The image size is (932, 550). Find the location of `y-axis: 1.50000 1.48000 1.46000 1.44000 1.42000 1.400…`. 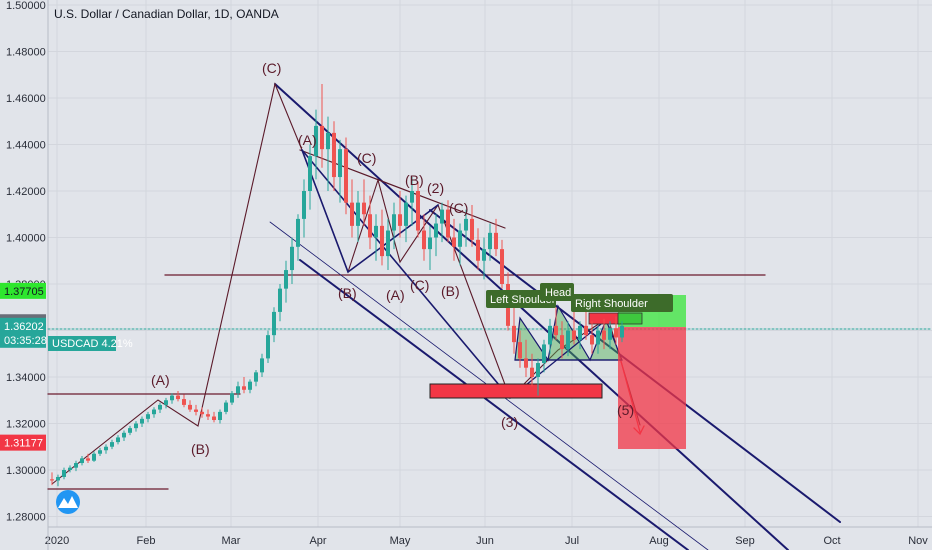

y-axis: 1.50000 1.48000 1.46000 1.44000 1.42000 1.400… is located at coordinates (27, 275).